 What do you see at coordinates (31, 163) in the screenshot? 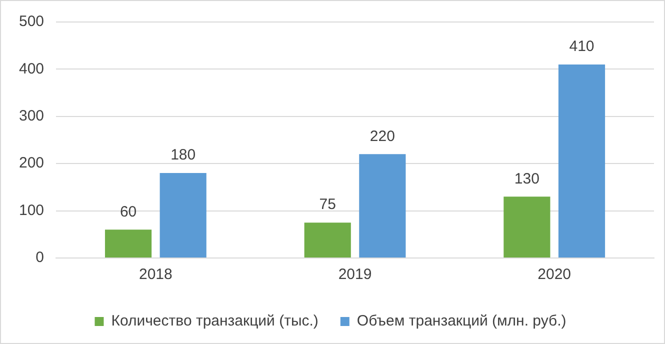
I see `y-tick-label: 200` at bounding box center [31, 163].